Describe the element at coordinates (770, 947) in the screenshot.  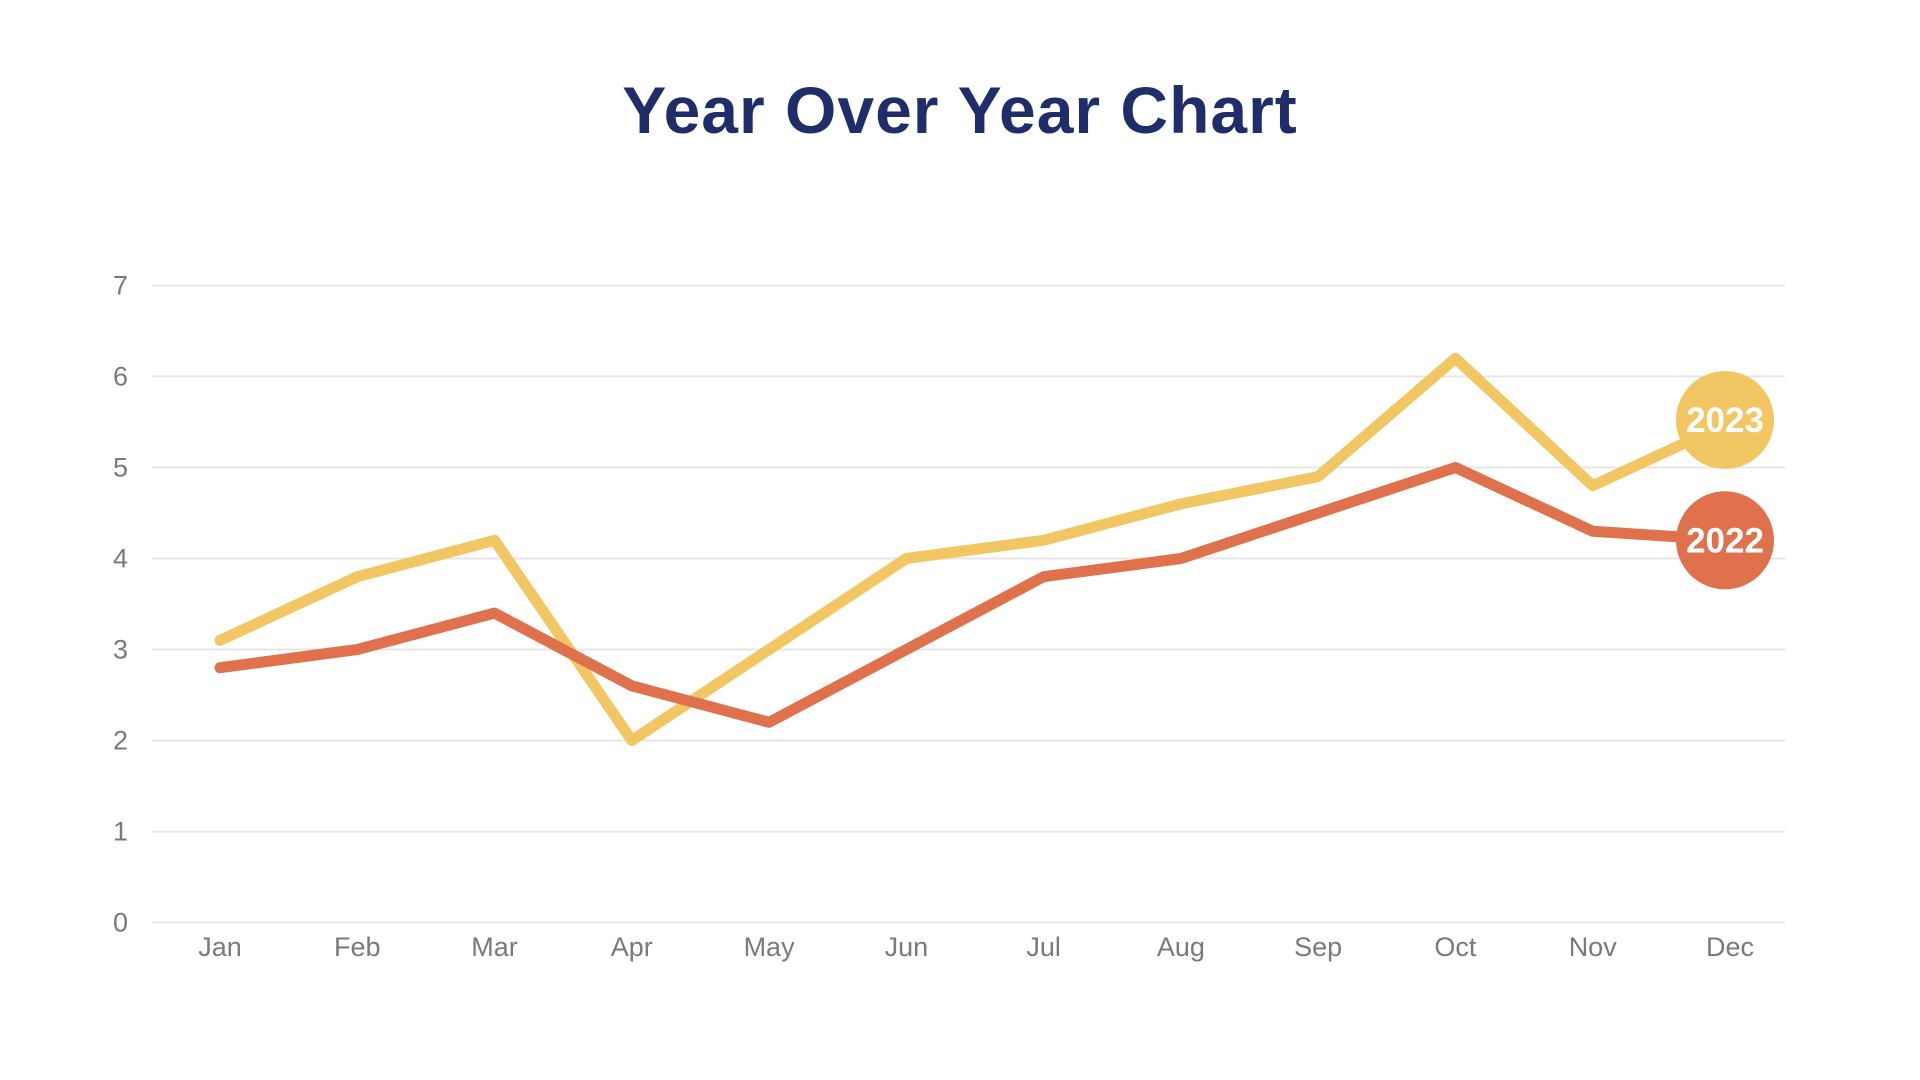
I see `x-tick-label-may: May` at that location.